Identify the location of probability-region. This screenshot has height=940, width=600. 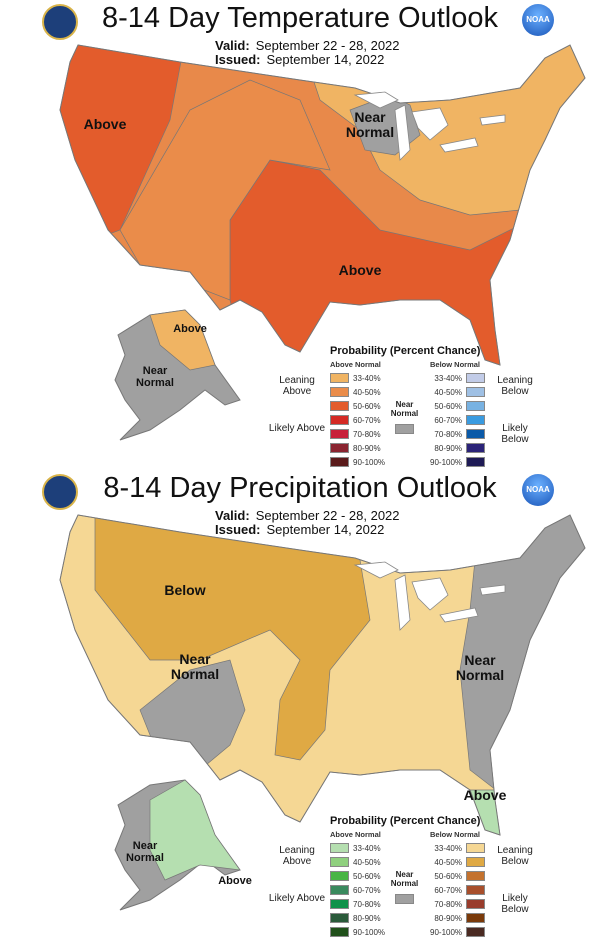
(232, 638).